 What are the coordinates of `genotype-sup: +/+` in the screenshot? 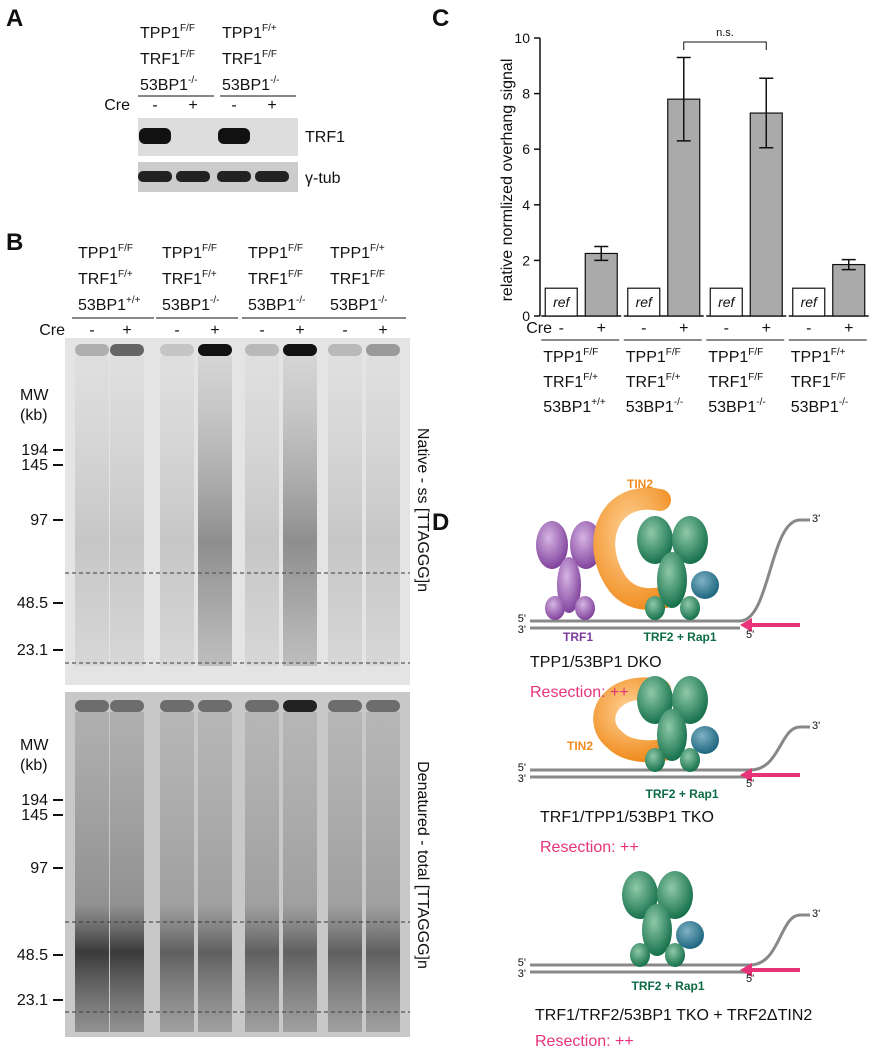 It's located at (133, 300).